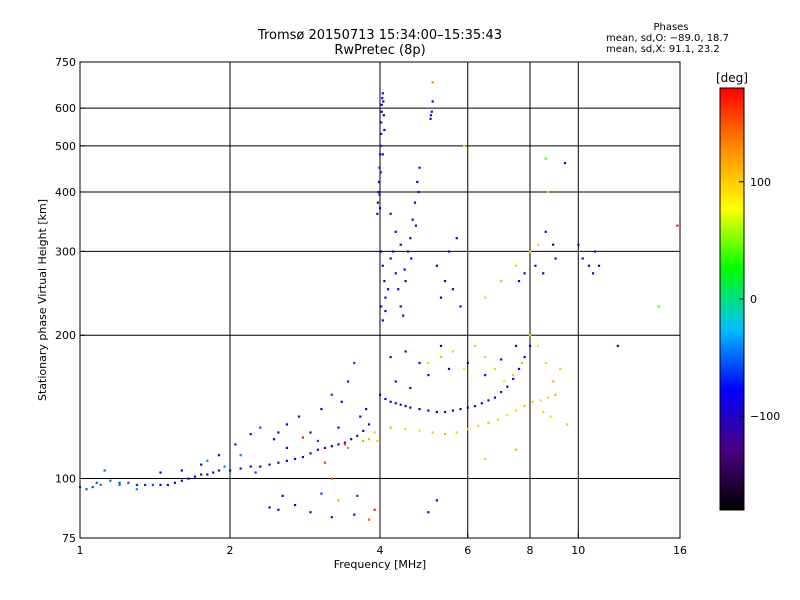 Image resolution: width=800 pixels, height=600 pixels. I want to click on x-tick-label: 2, so click(230, 550).